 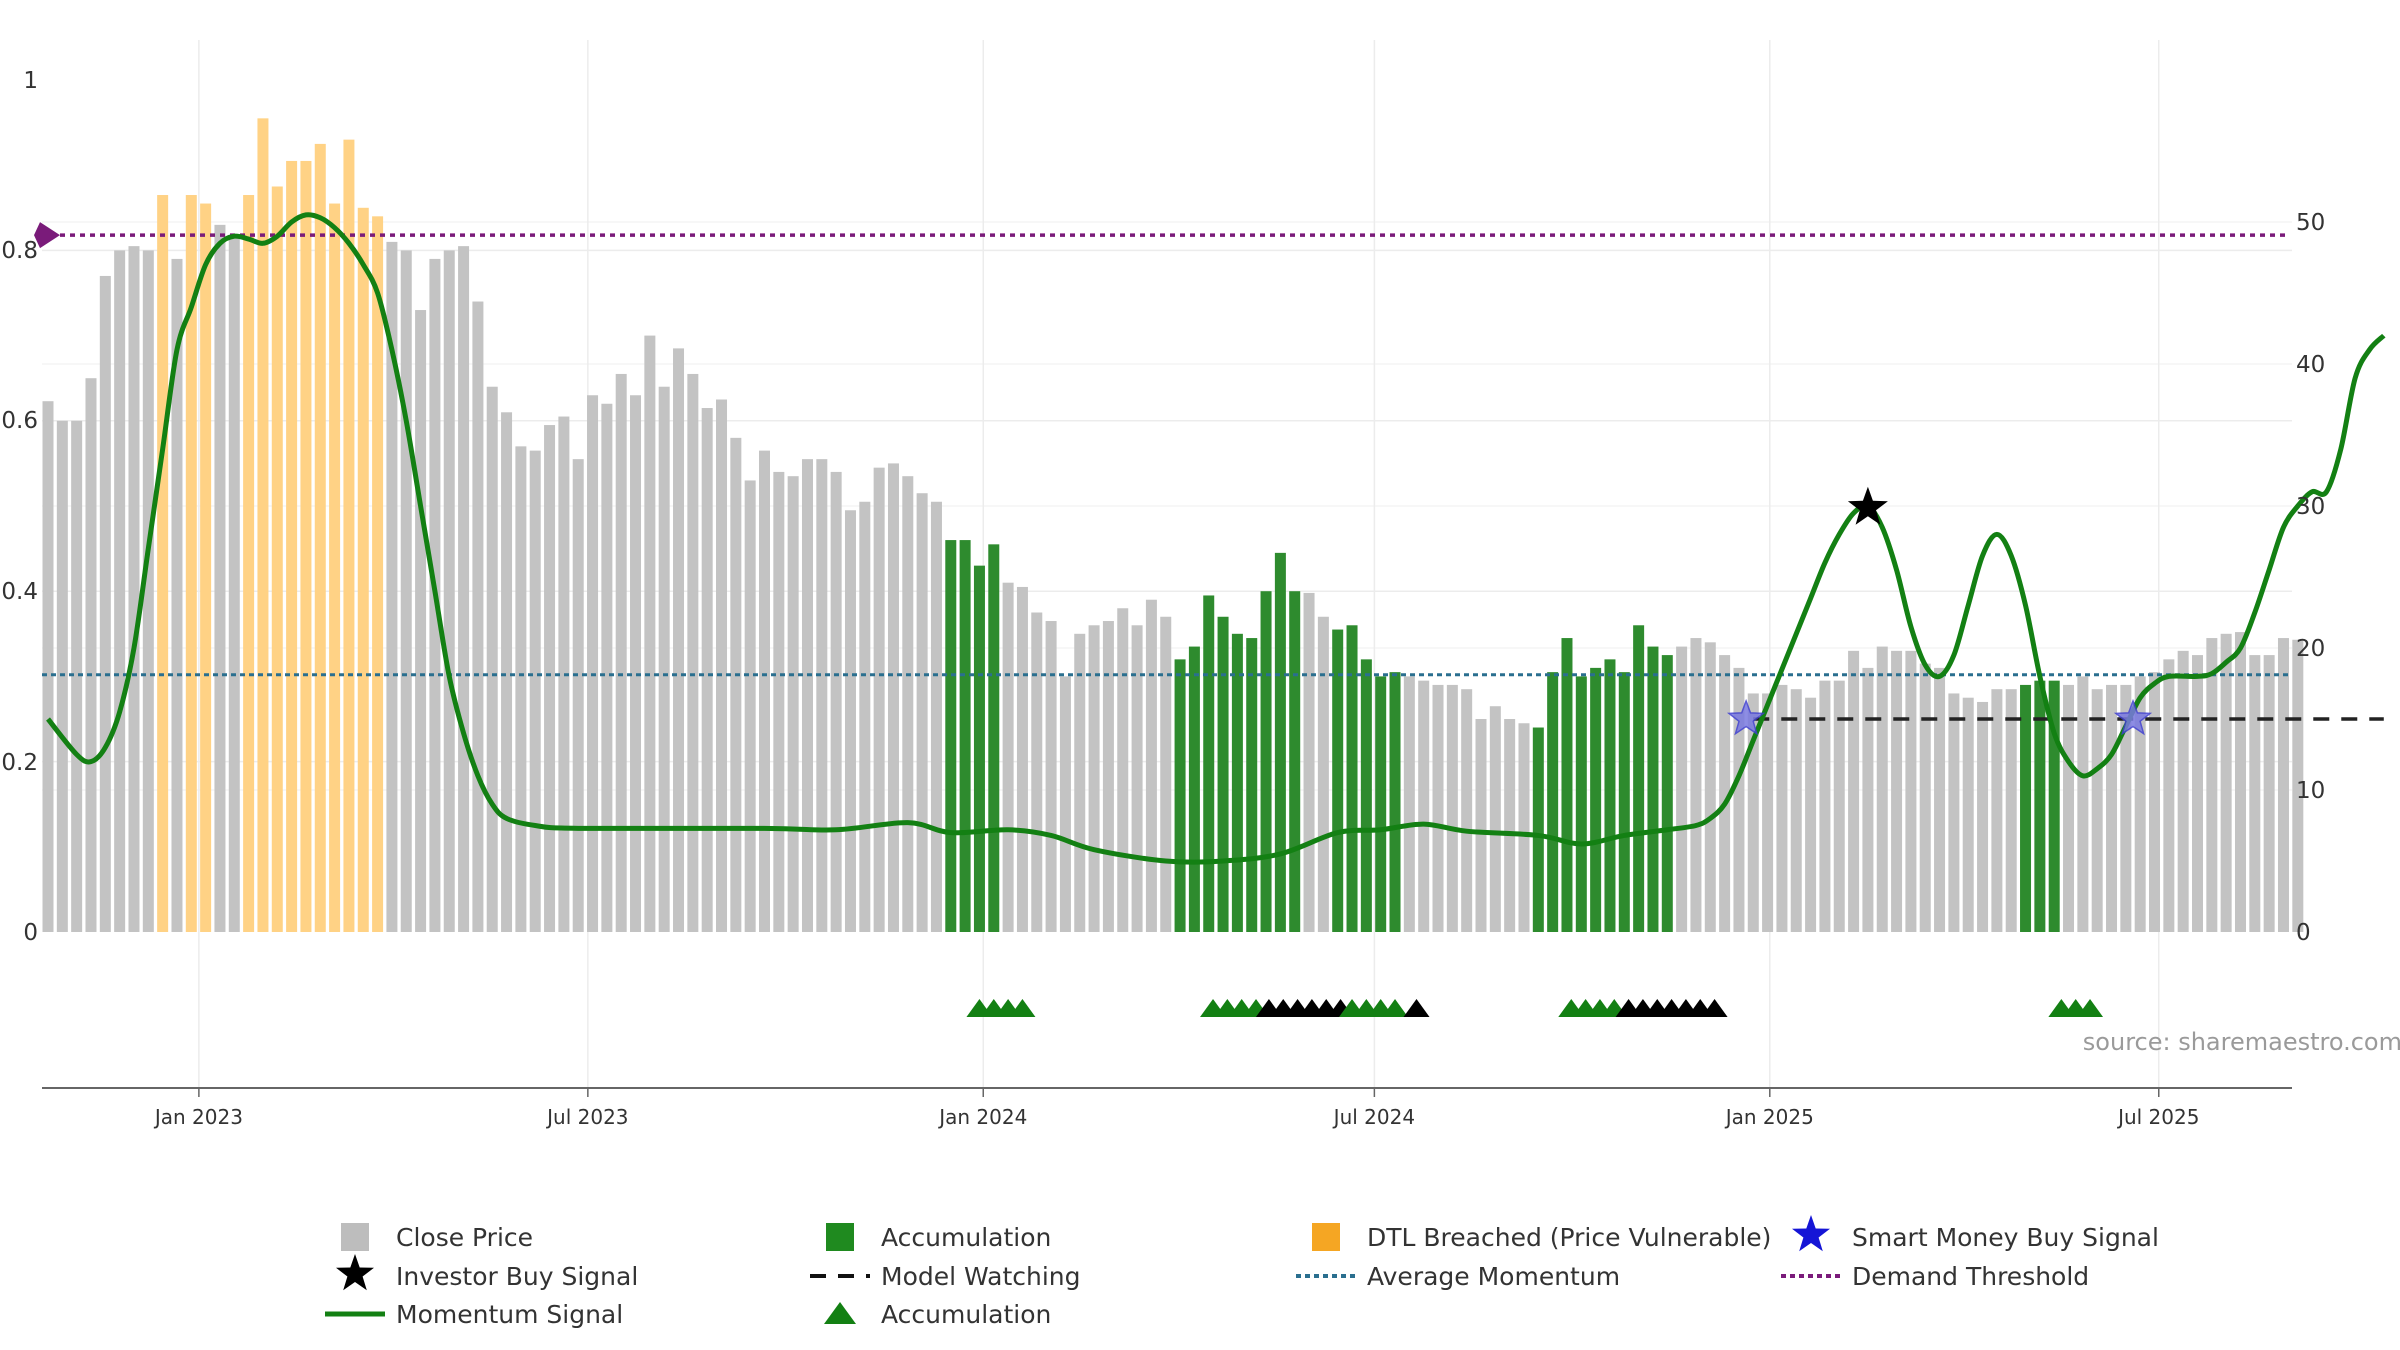 I want to click on signal-markers, so click(x=1939, y=611).